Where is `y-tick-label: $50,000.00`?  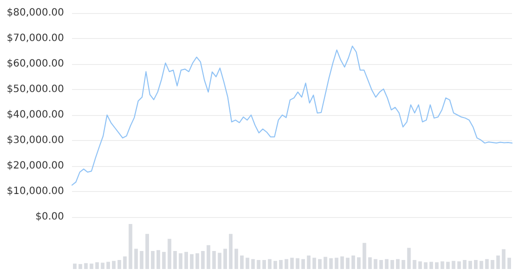 y-tick-label: $50,000.00 is located at coordinates (35, 89).